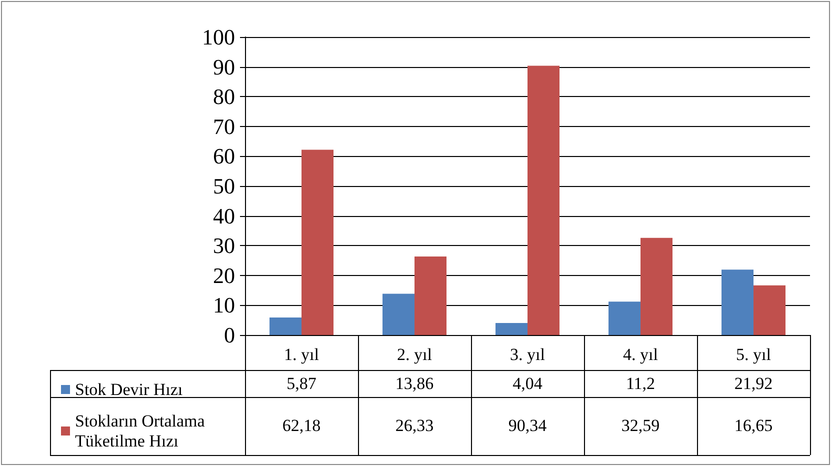 The width and height of the screenshot is (831, 466). I want to click on legend-label: Stok Devir Hızı, so click(129, 389).